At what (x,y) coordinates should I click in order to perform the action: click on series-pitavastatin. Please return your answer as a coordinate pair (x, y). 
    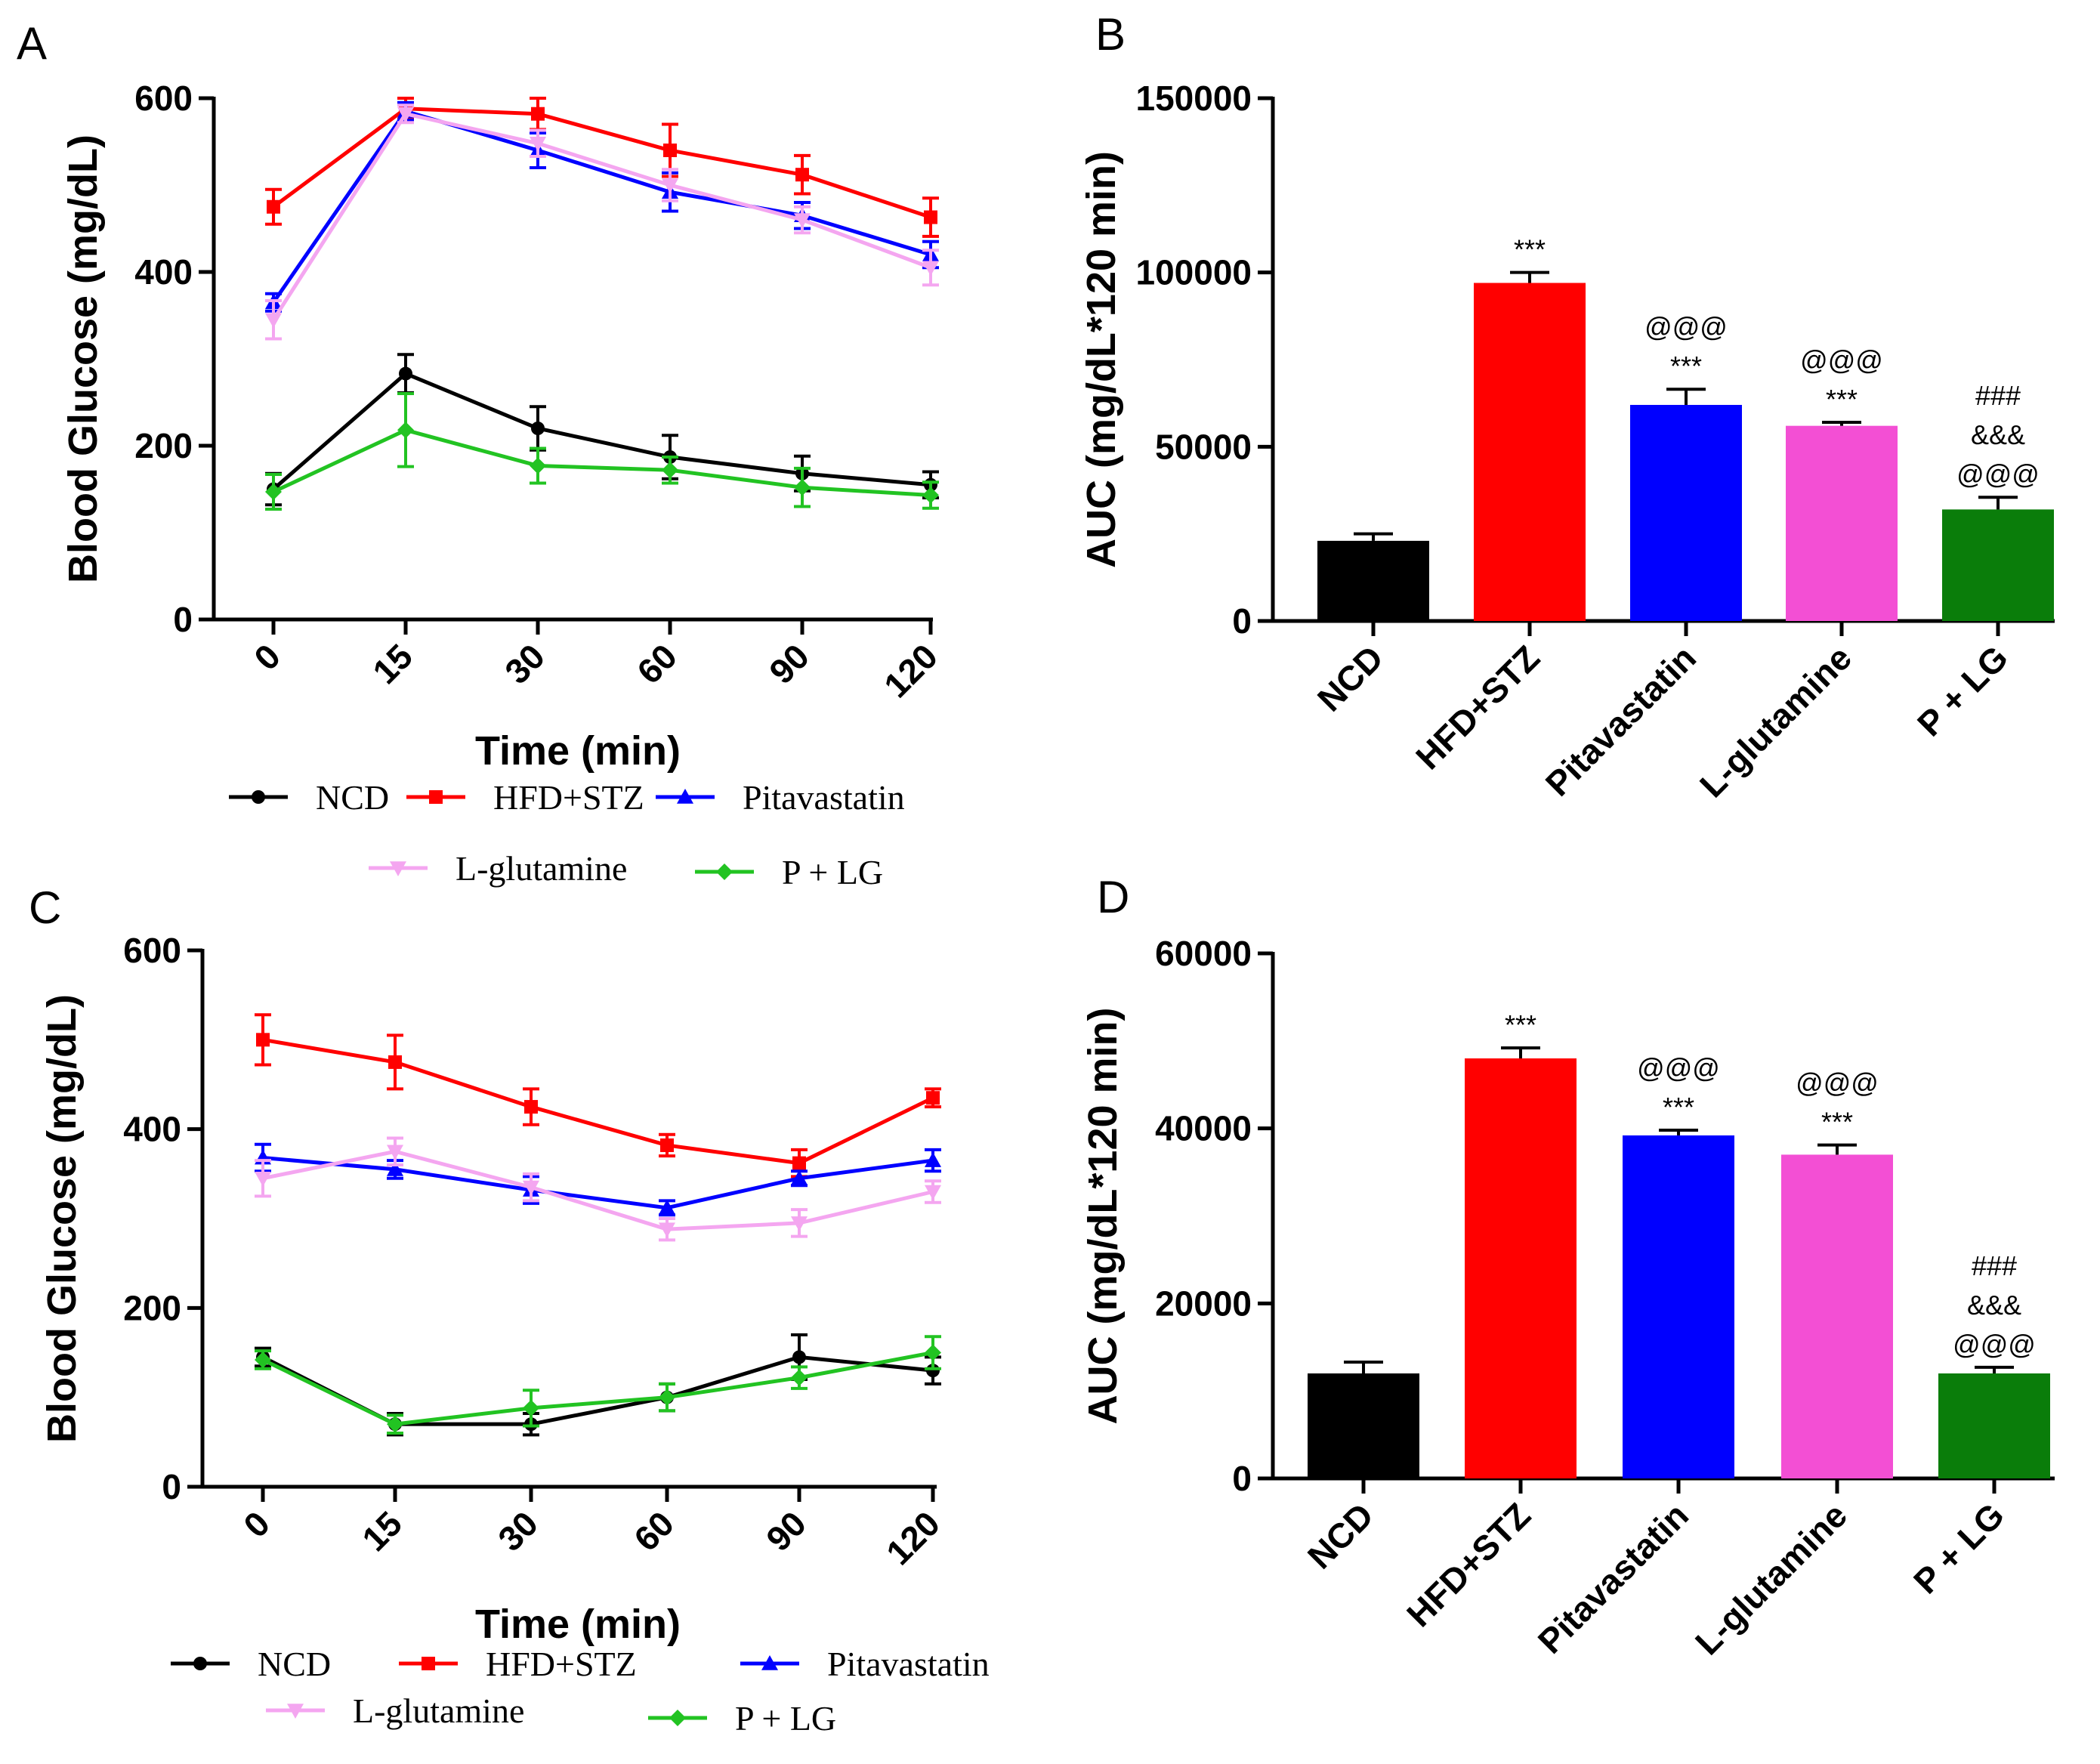
    Looking at the image, I should click on (598, 1179).